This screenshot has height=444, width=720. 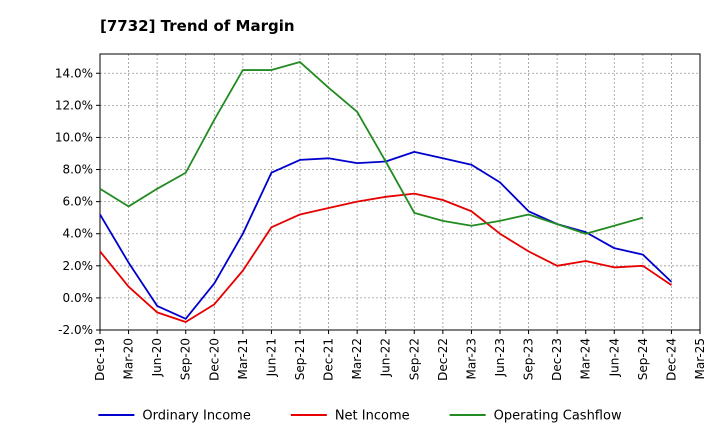 What do you see at coordinates (214, 359) in the screenshot?
I see `x-tick-label: Dec-20` at bounding box center [214, 359].